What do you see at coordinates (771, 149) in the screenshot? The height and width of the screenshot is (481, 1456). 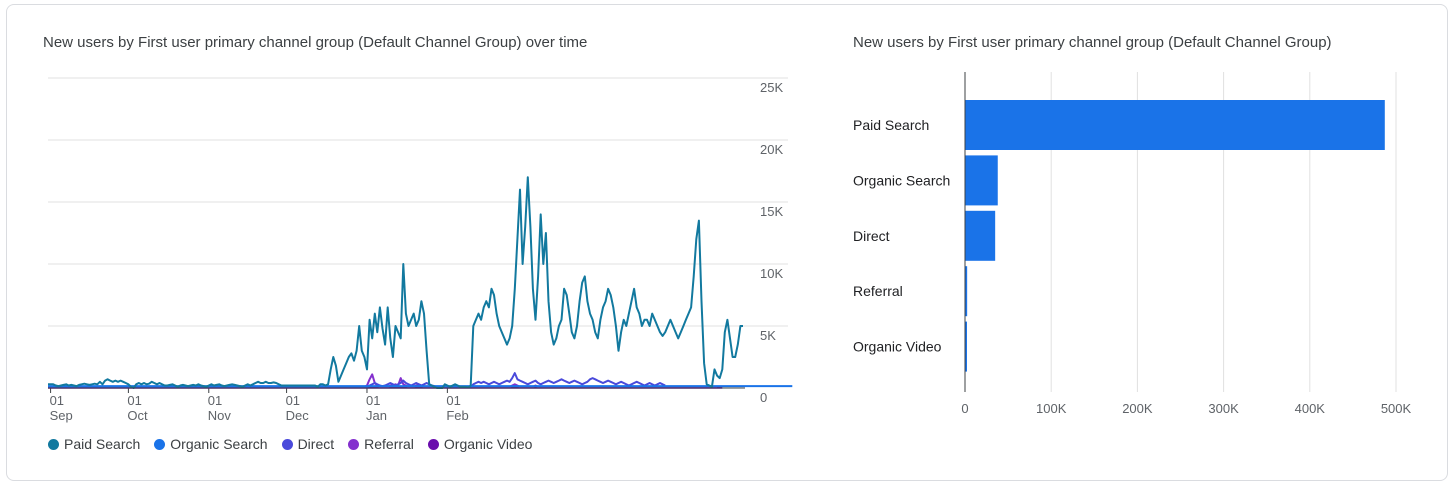 I see `y-tick-label: 20K` at bounding box center [771, 149].